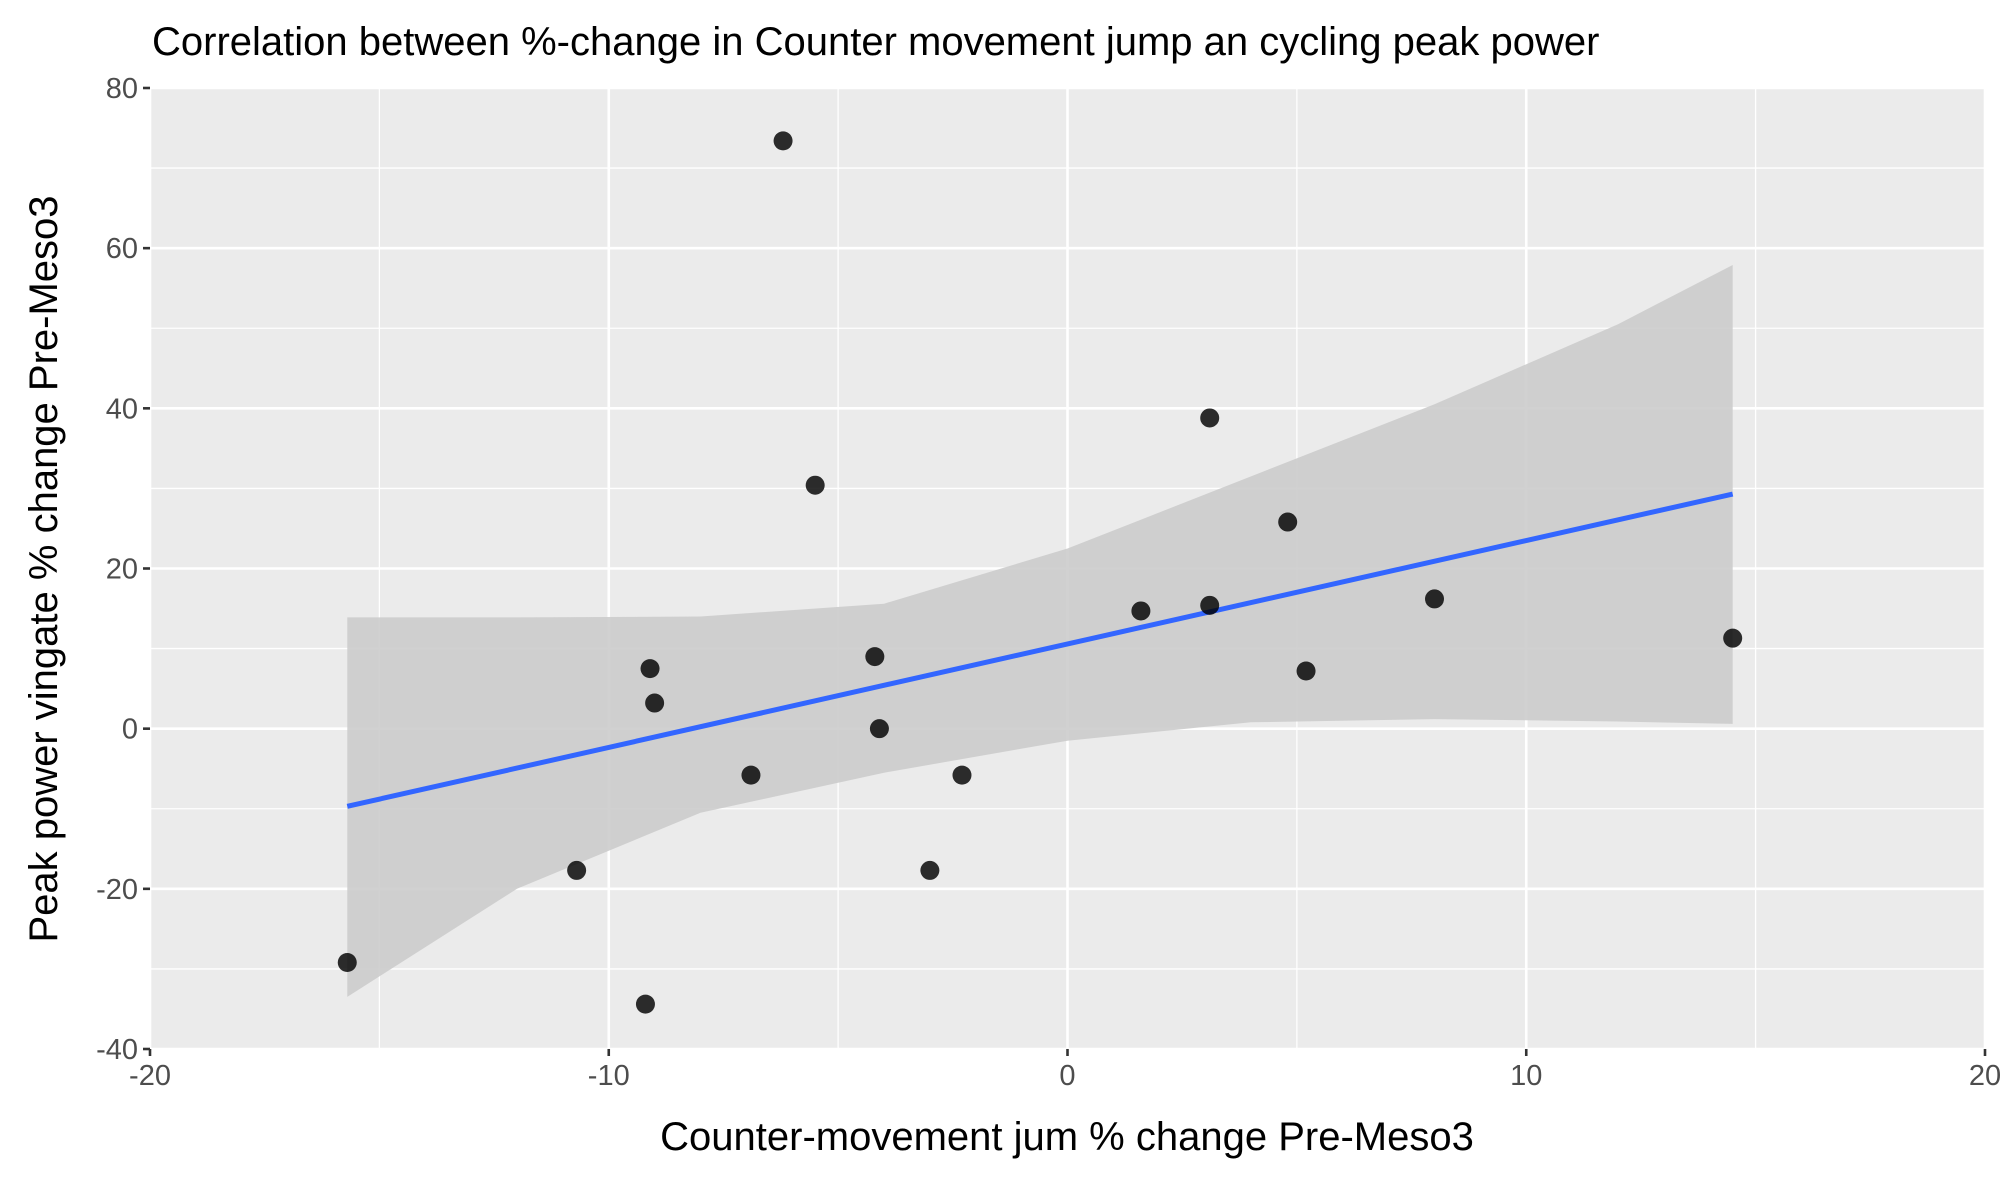 The image size is (2007, 1186). Describe the element at coordinates (117, 890) in the screenshot. I see `y-tick-label: -20` at that location.